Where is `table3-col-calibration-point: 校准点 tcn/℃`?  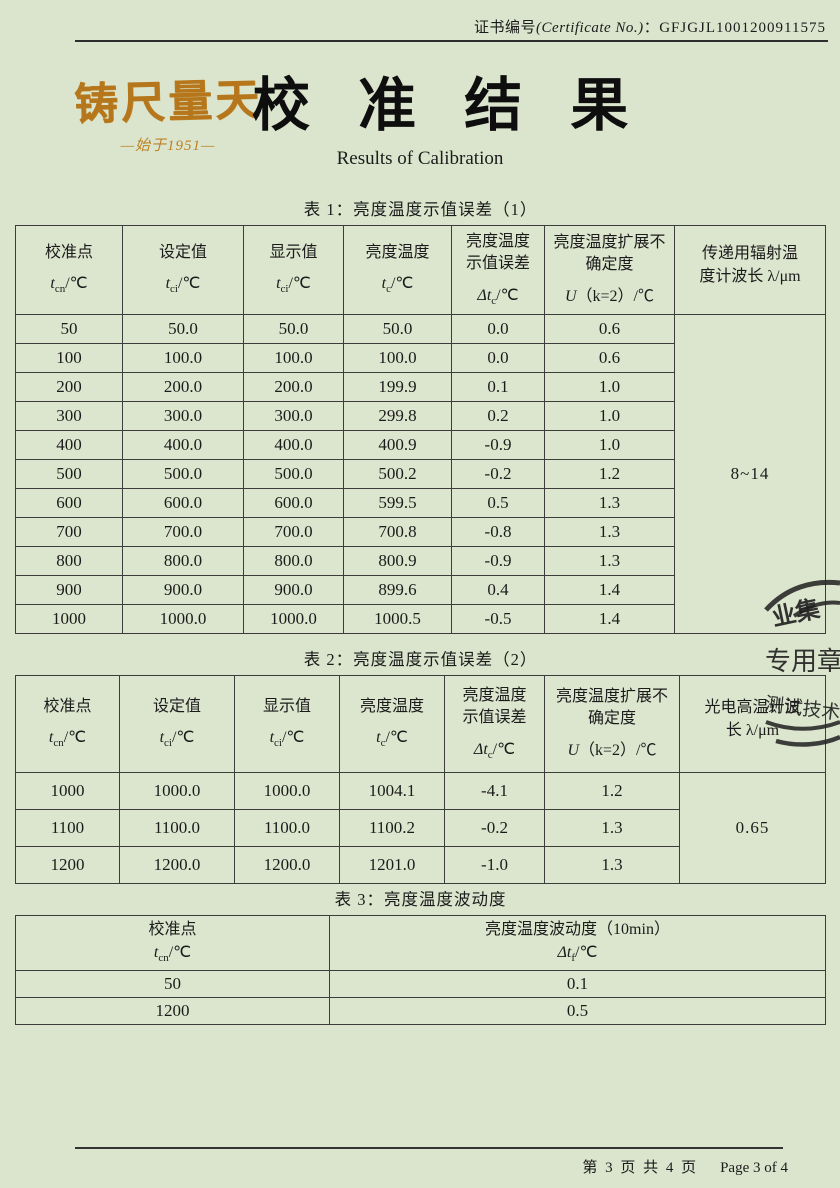
table3-col-calibration-point: 校准点 tcn/℃ is located at coordinates (172, 943).